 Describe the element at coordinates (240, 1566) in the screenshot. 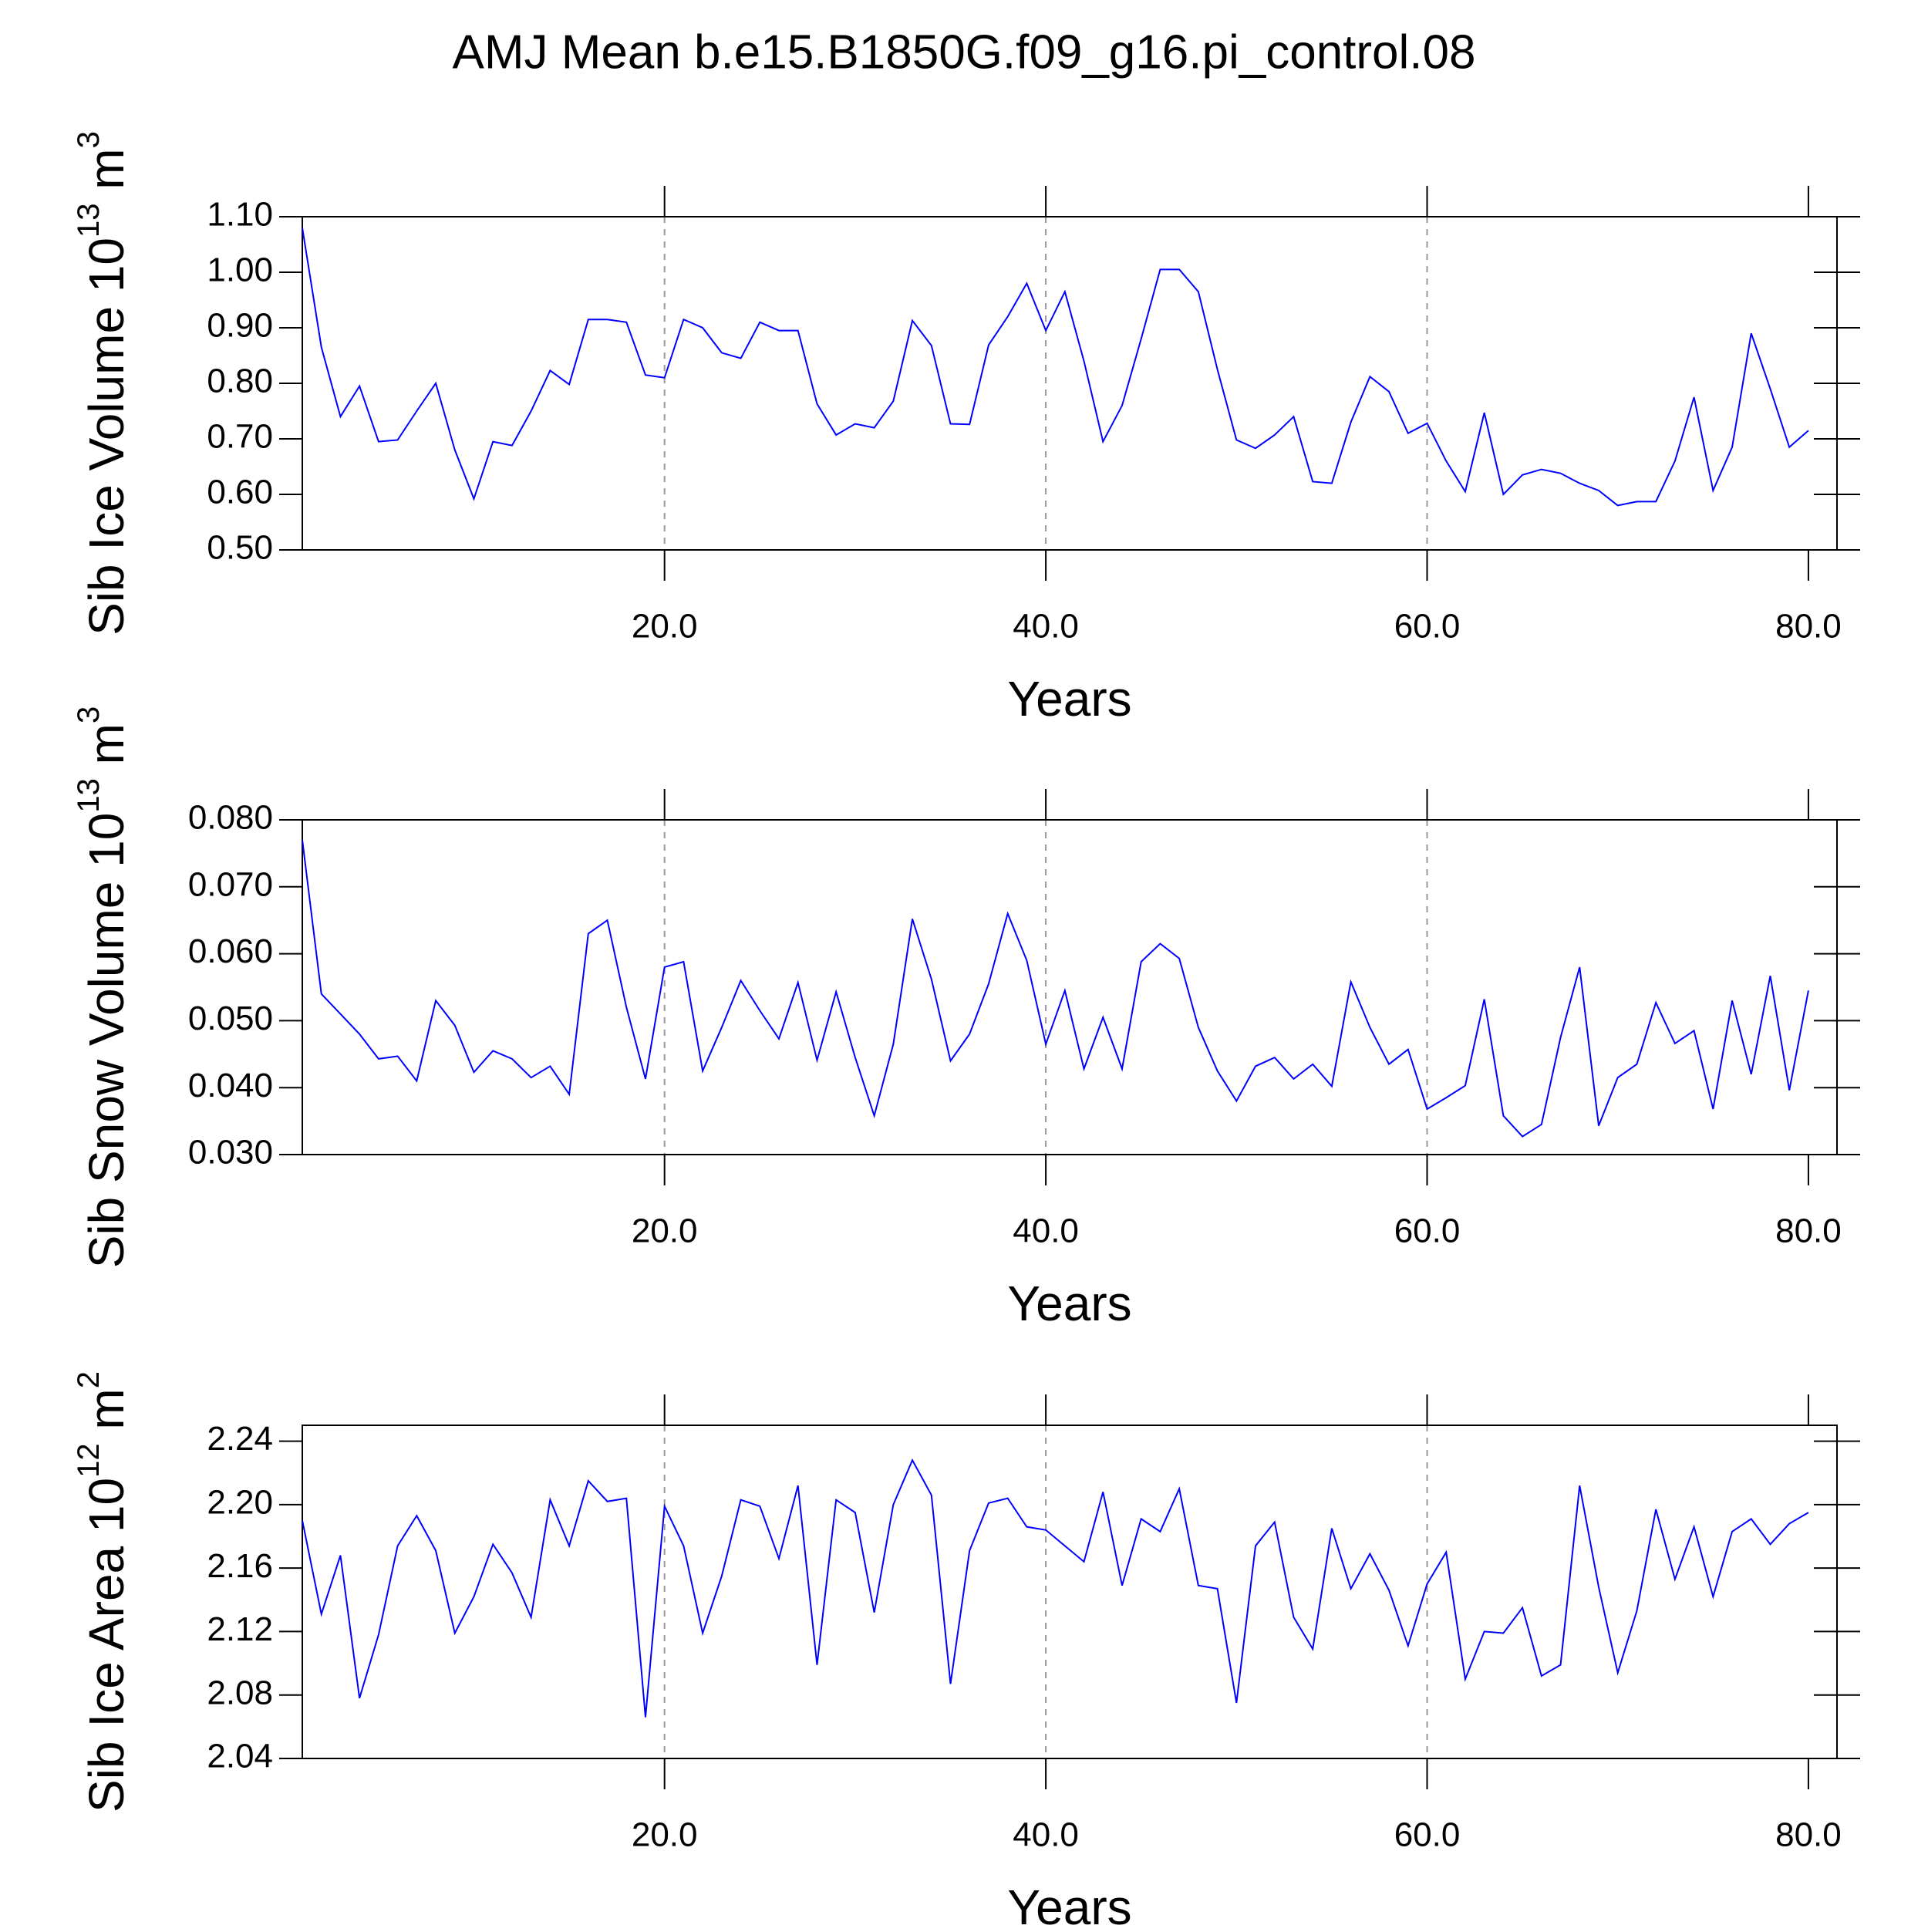

I see `y-tick-label: 2.16` at that location.